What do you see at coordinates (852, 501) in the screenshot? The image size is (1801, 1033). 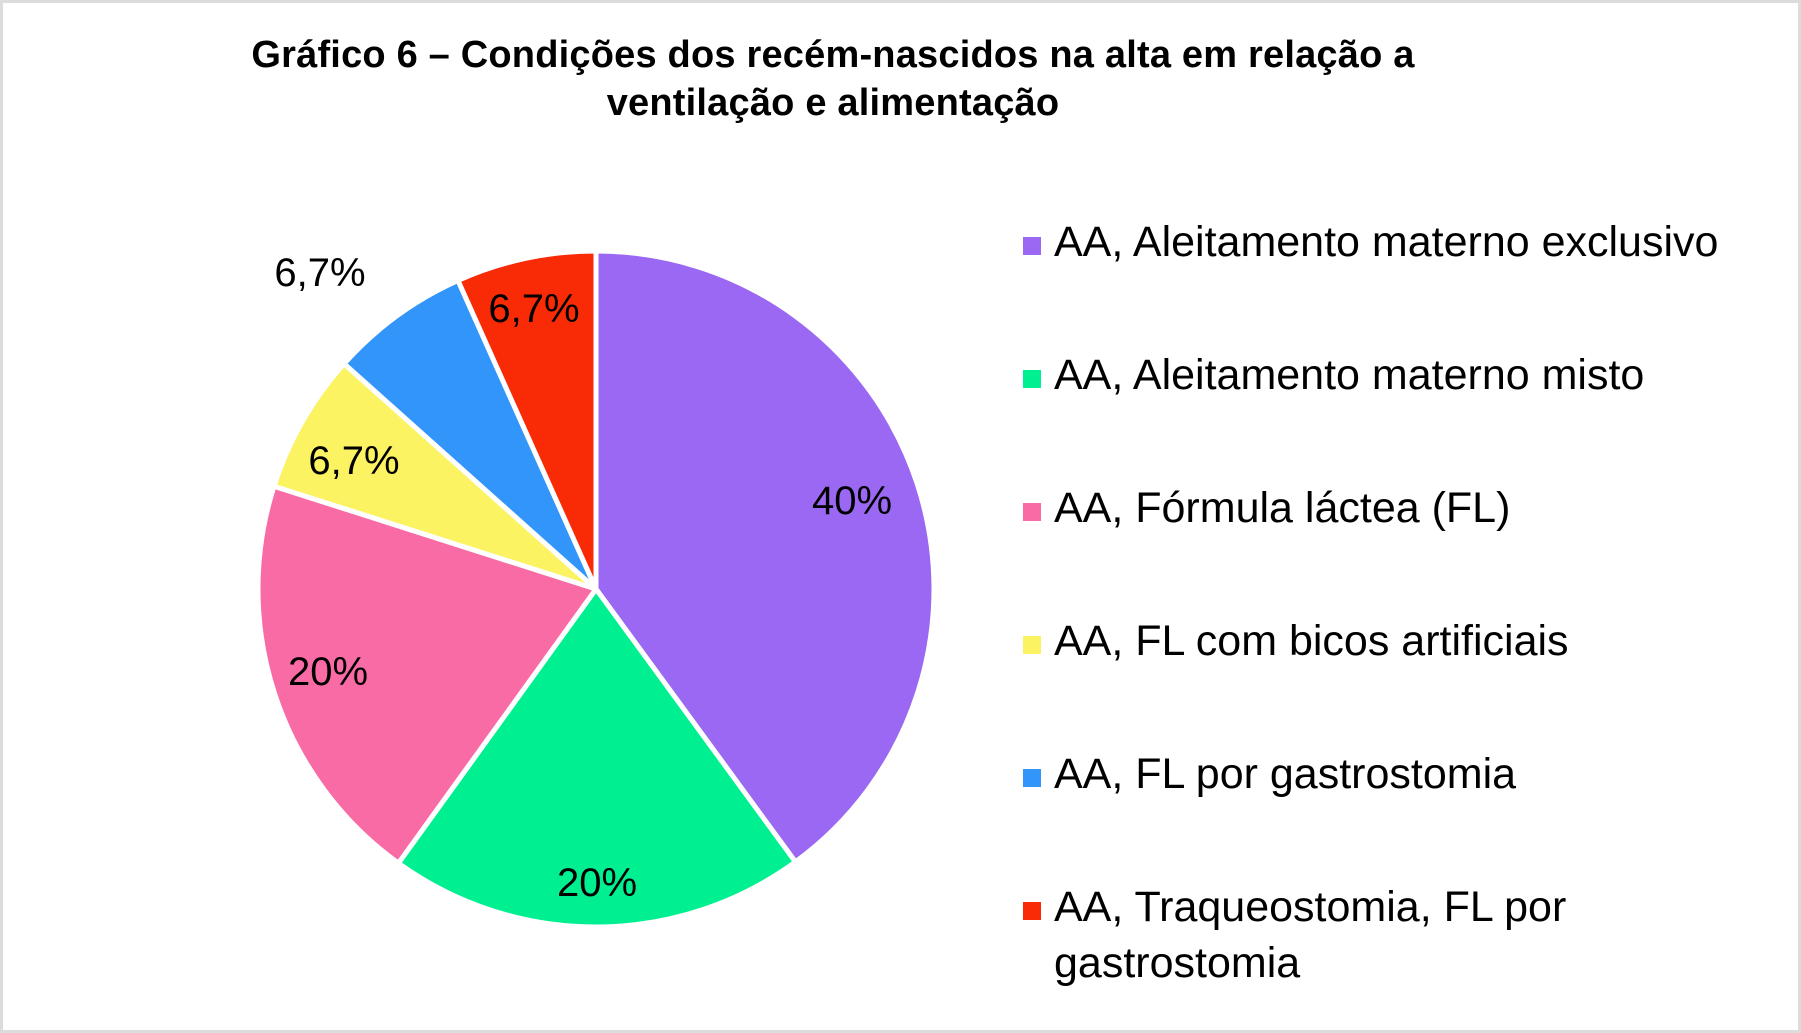 I see `pie-data-label: 40%` at bounding box center [852, 501].